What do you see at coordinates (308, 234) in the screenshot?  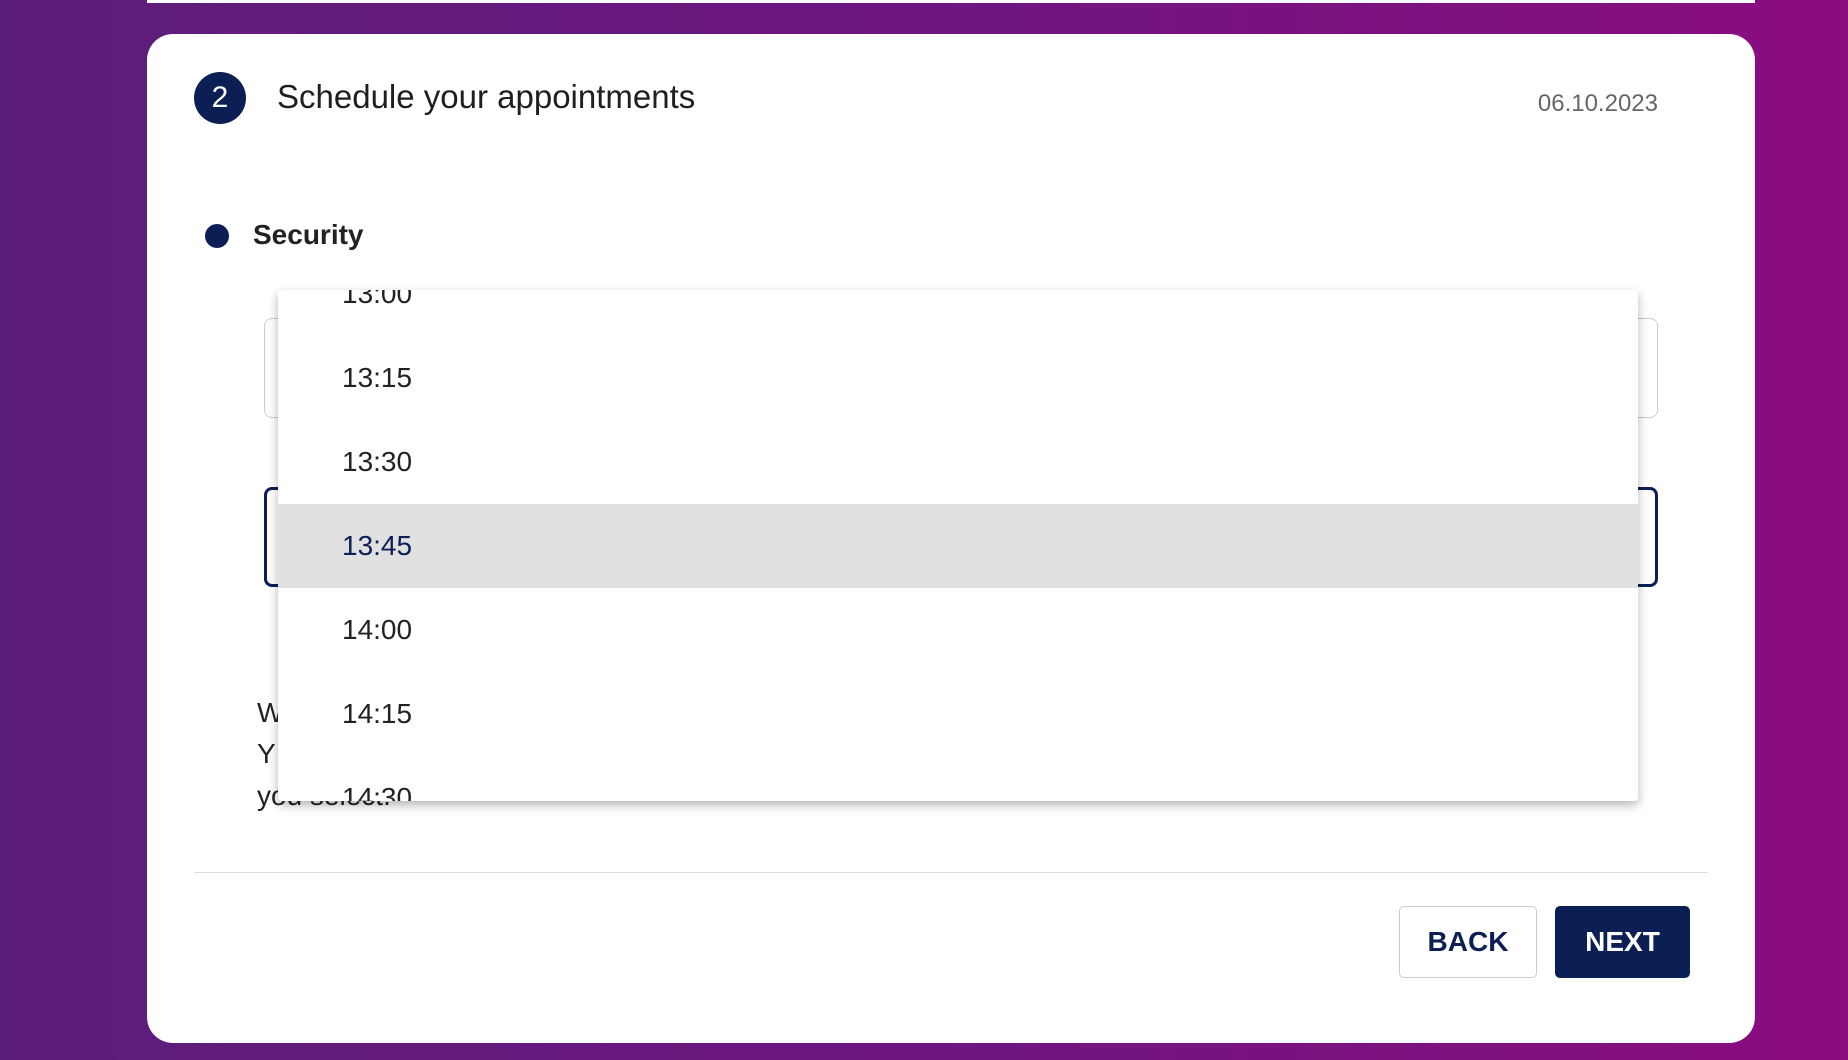 I see `section-label: Security` at bounding box center [308, 234].